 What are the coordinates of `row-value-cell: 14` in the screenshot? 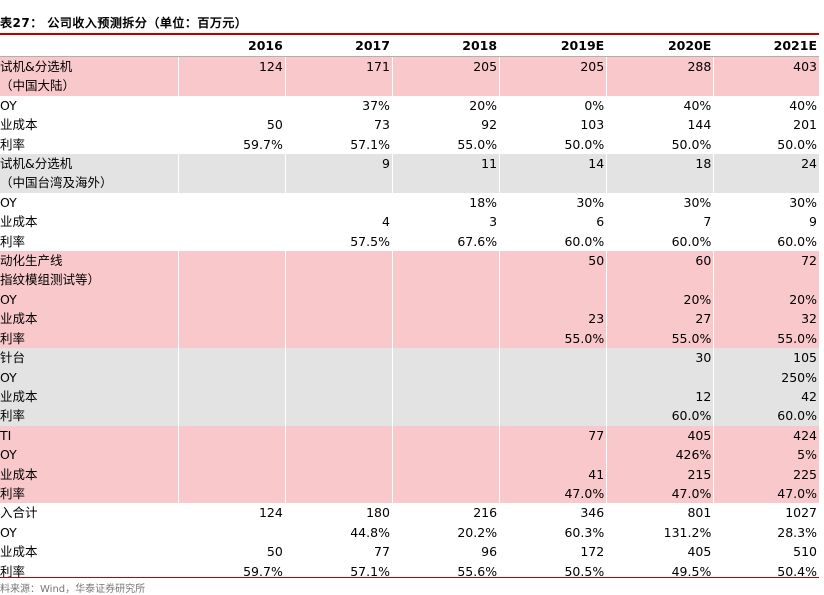 It's located at (553, 164).